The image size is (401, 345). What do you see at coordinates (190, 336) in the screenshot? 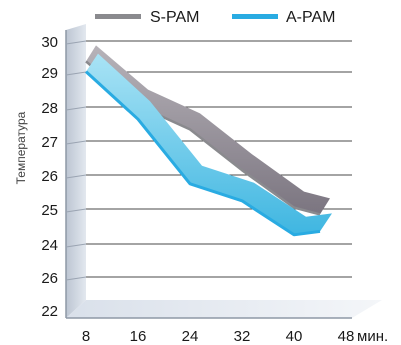
I see `x-tick-label: 24` at bounding box center [190, 336].